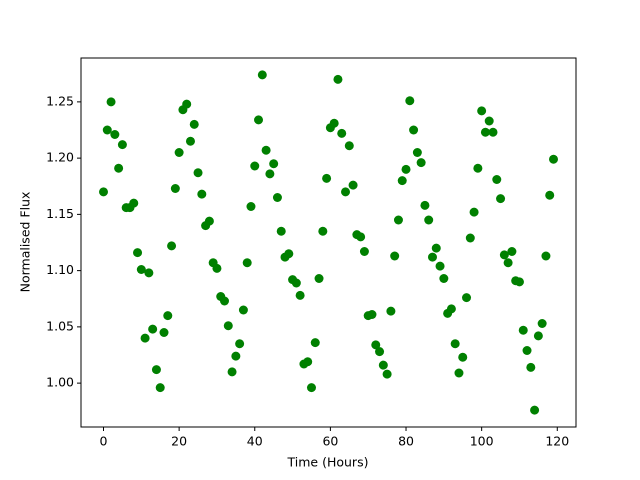  I want to click on x-tick-label: 120, so click(557, 441).